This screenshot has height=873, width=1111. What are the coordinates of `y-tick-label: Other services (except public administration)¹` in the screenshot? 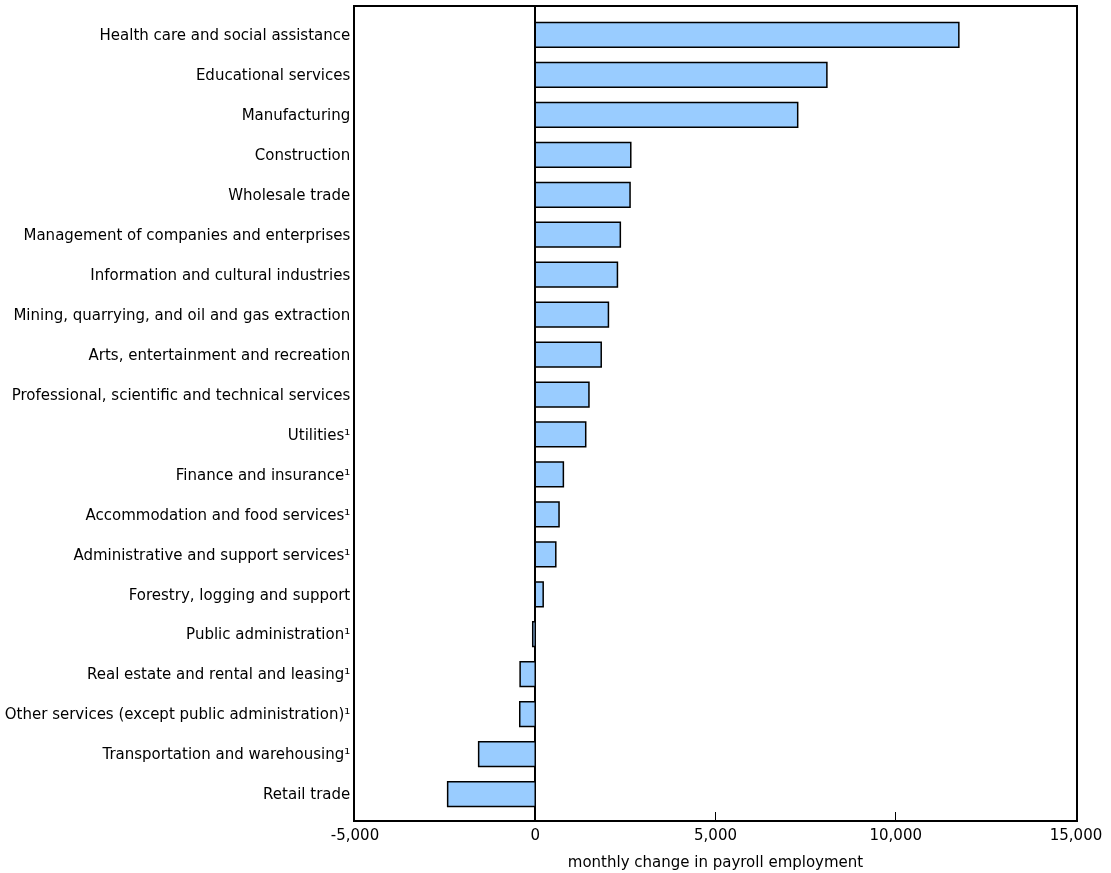 It's located at (177, 714).